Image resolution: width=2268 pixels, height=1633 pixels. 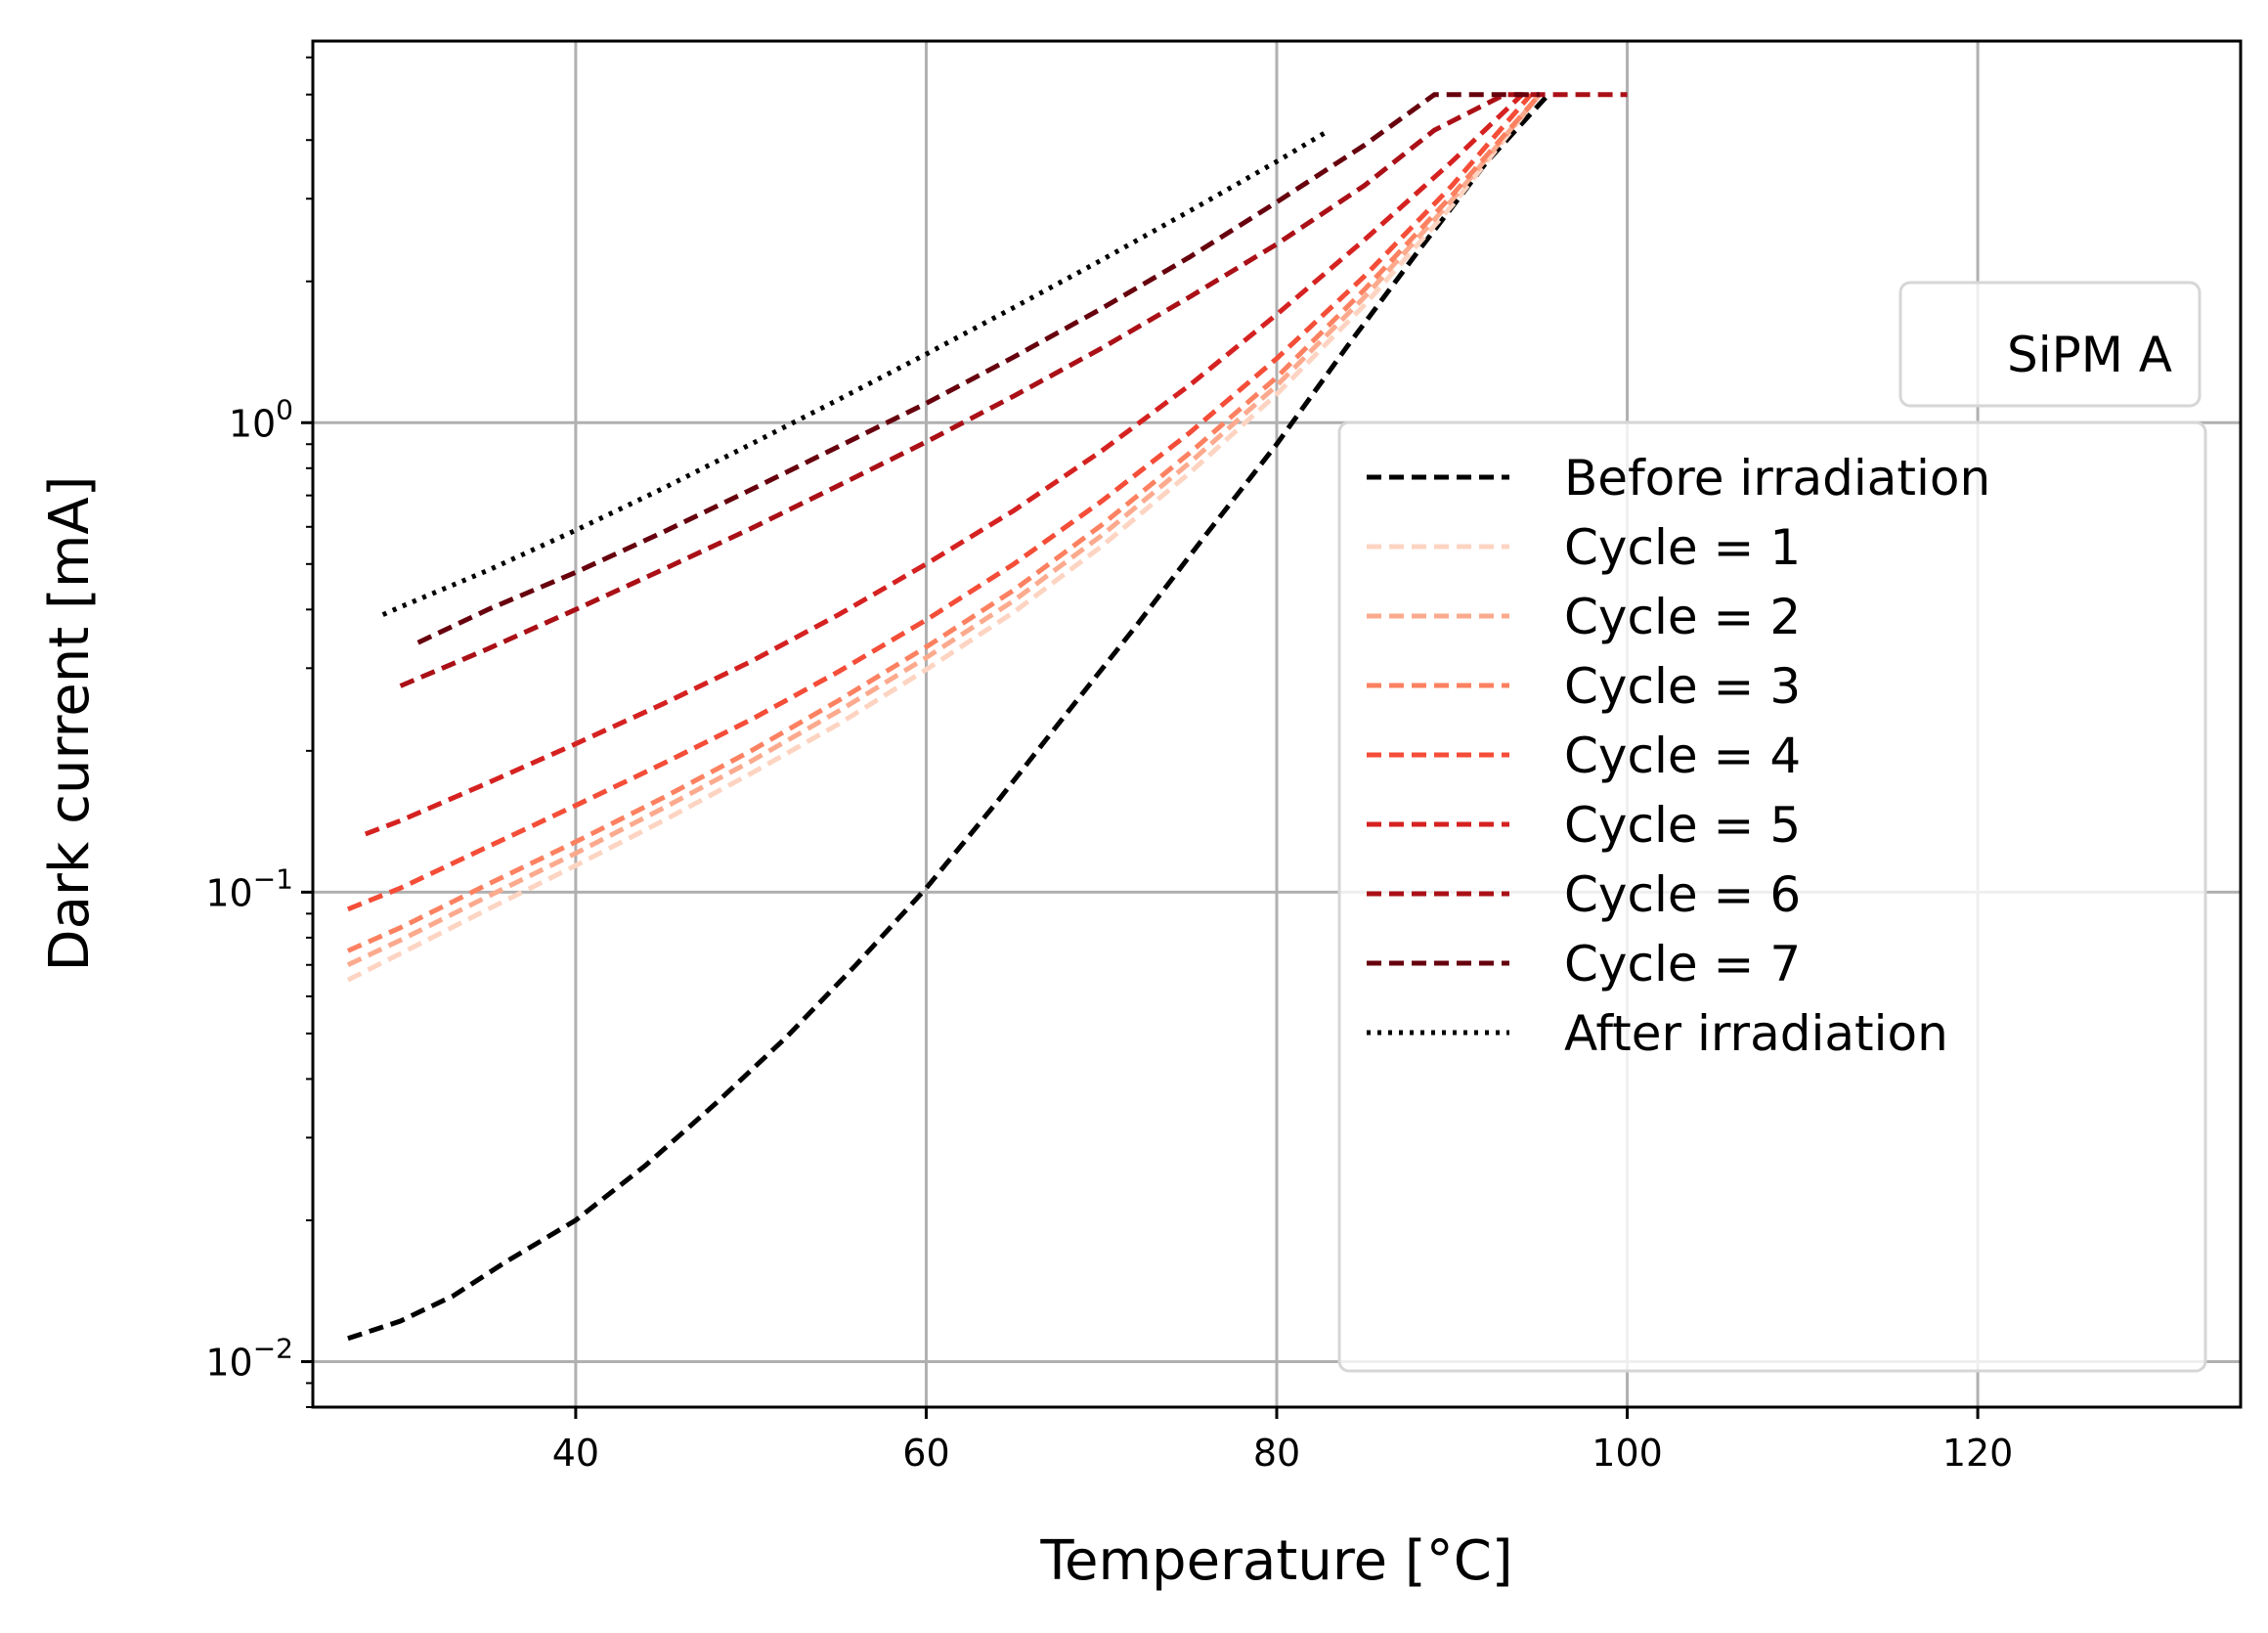 I want to click on legend-label-2: Cycle = 2, so click(x=1682, y=617).